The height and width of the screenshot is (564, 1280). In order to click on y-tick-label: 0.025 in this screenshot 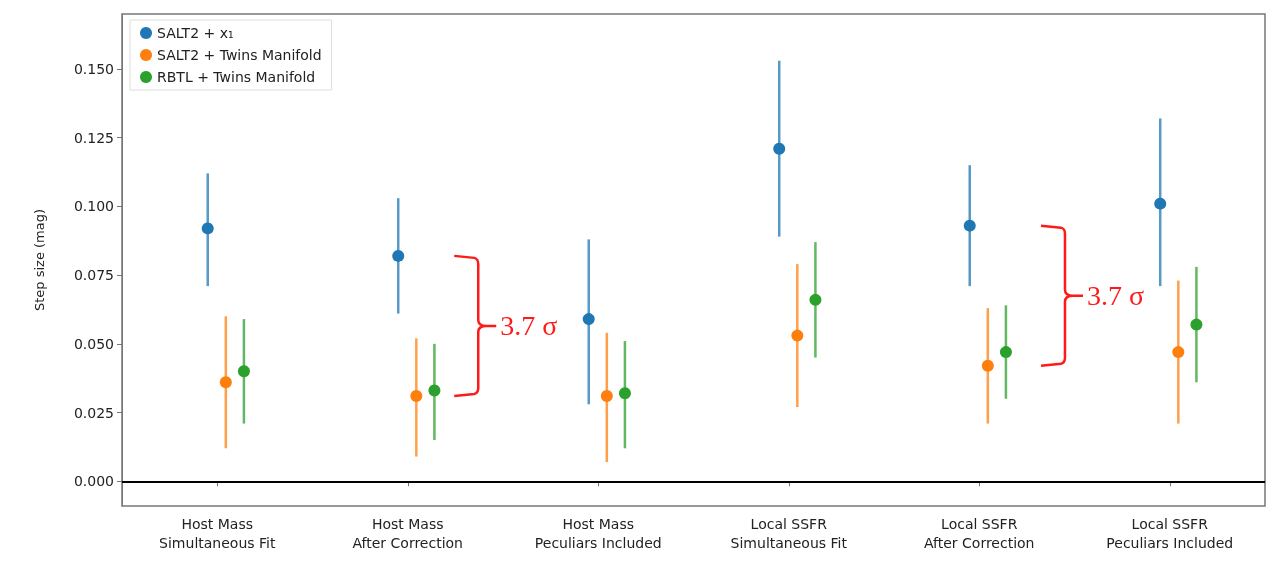, I will do `click(93, 412)`.